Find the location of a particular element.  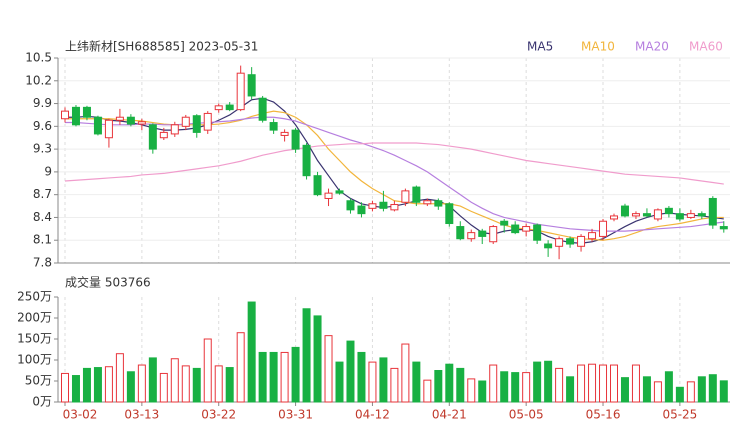

x-tick-label: 04-12 is located at coordinates (372, 415).